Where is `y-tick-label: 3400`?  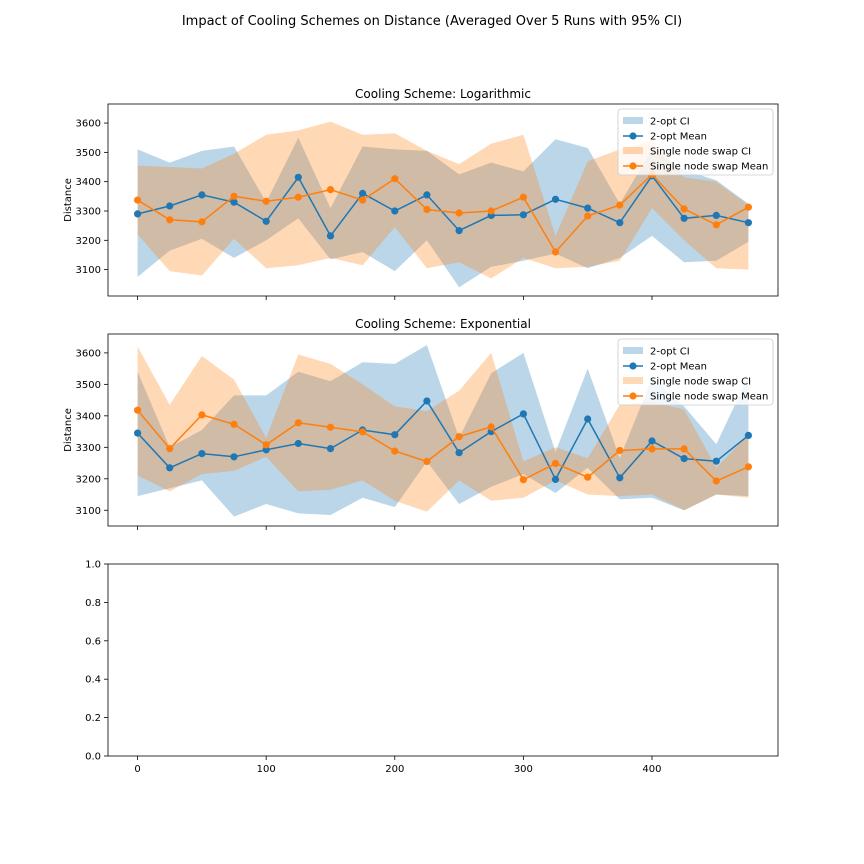 y-tick-label: 3400 is located at coordinates (88, 416).